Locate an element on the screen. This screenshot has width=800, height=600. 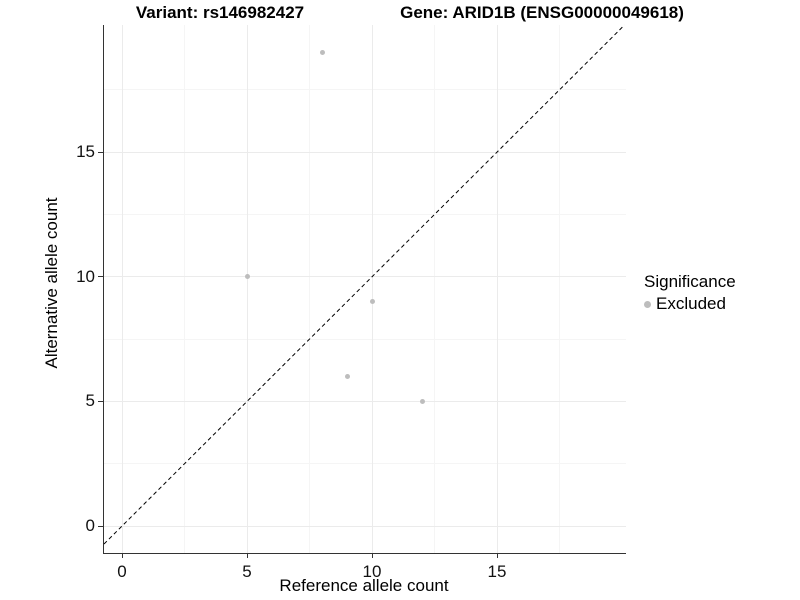
x-tick-label: 0 is located at coordinates (122, 571).